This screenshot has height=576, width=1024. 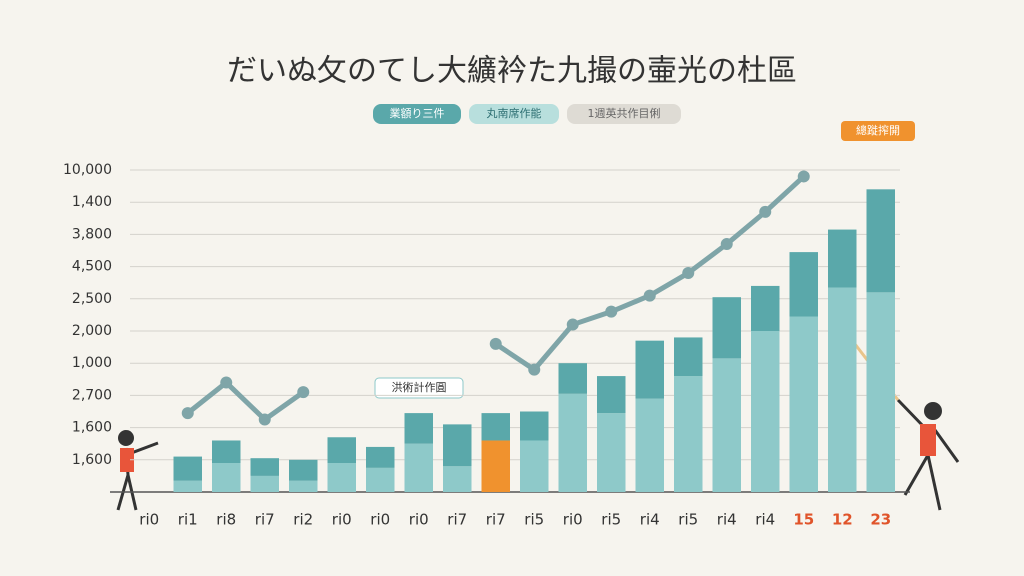 I want to click on y-tick-label: 1,000, so click(x=92, y=363).